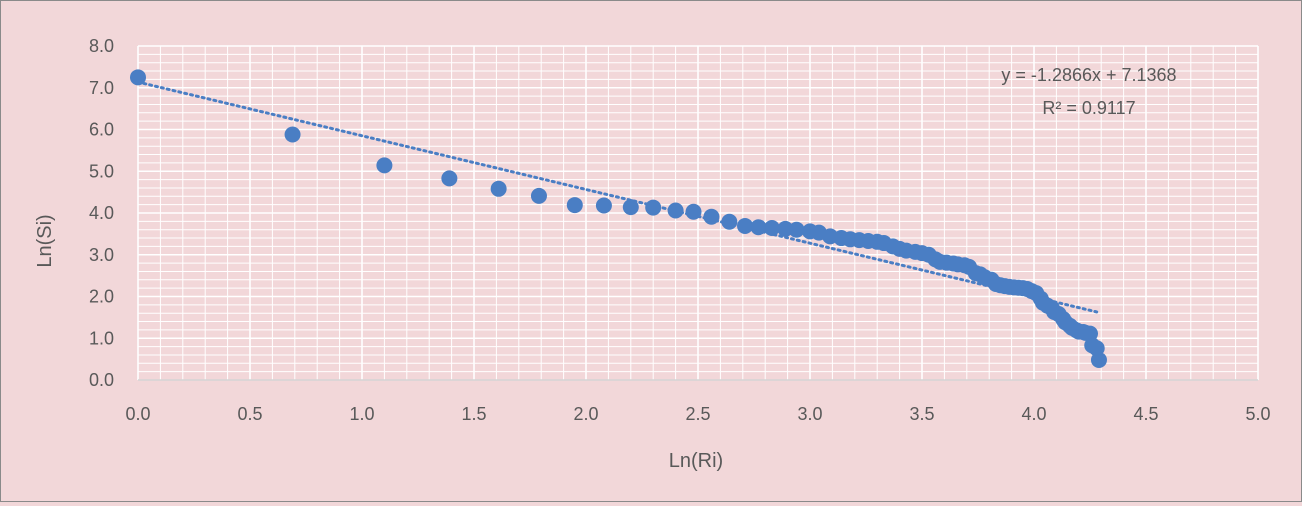  What do you see at coordinates (101, 297) in the screenshot?
I see `y-tick-label: 2.0` at bounding box center [101, 297].